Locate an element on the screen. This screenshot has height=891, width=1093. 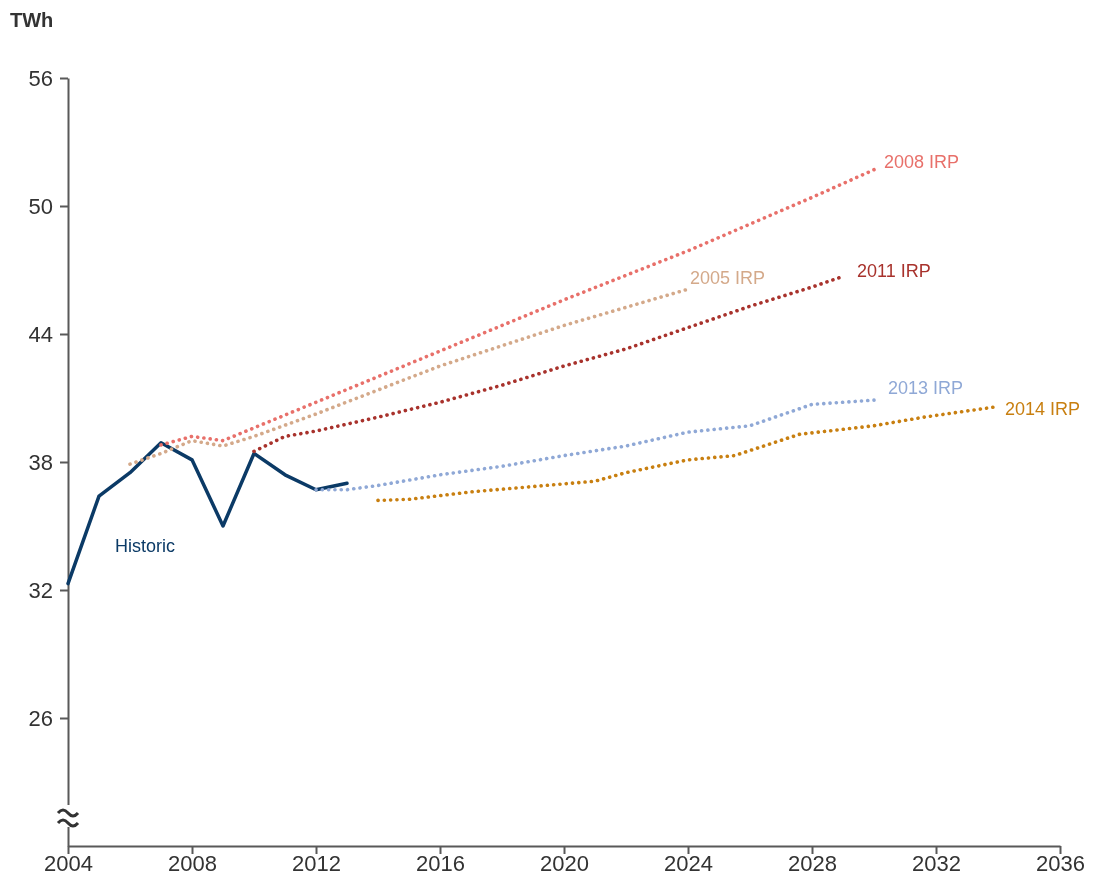
x-tick-label: 2028 is located at coordinates (812, 863).